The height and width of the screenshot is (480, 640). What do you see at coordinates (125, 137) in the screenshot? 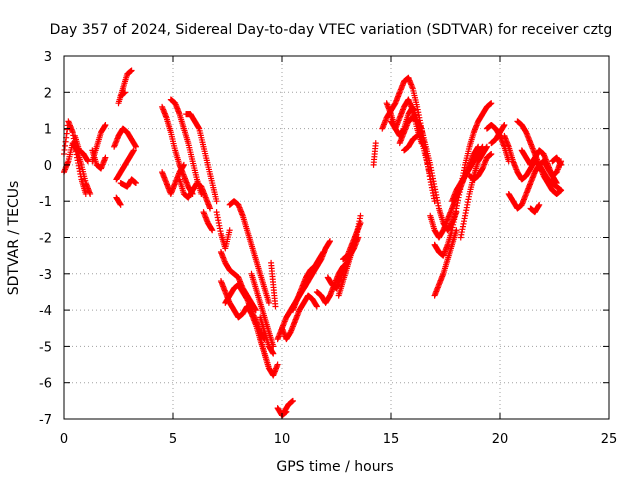
I see `series-seg6` at bounding box center [125, 137].